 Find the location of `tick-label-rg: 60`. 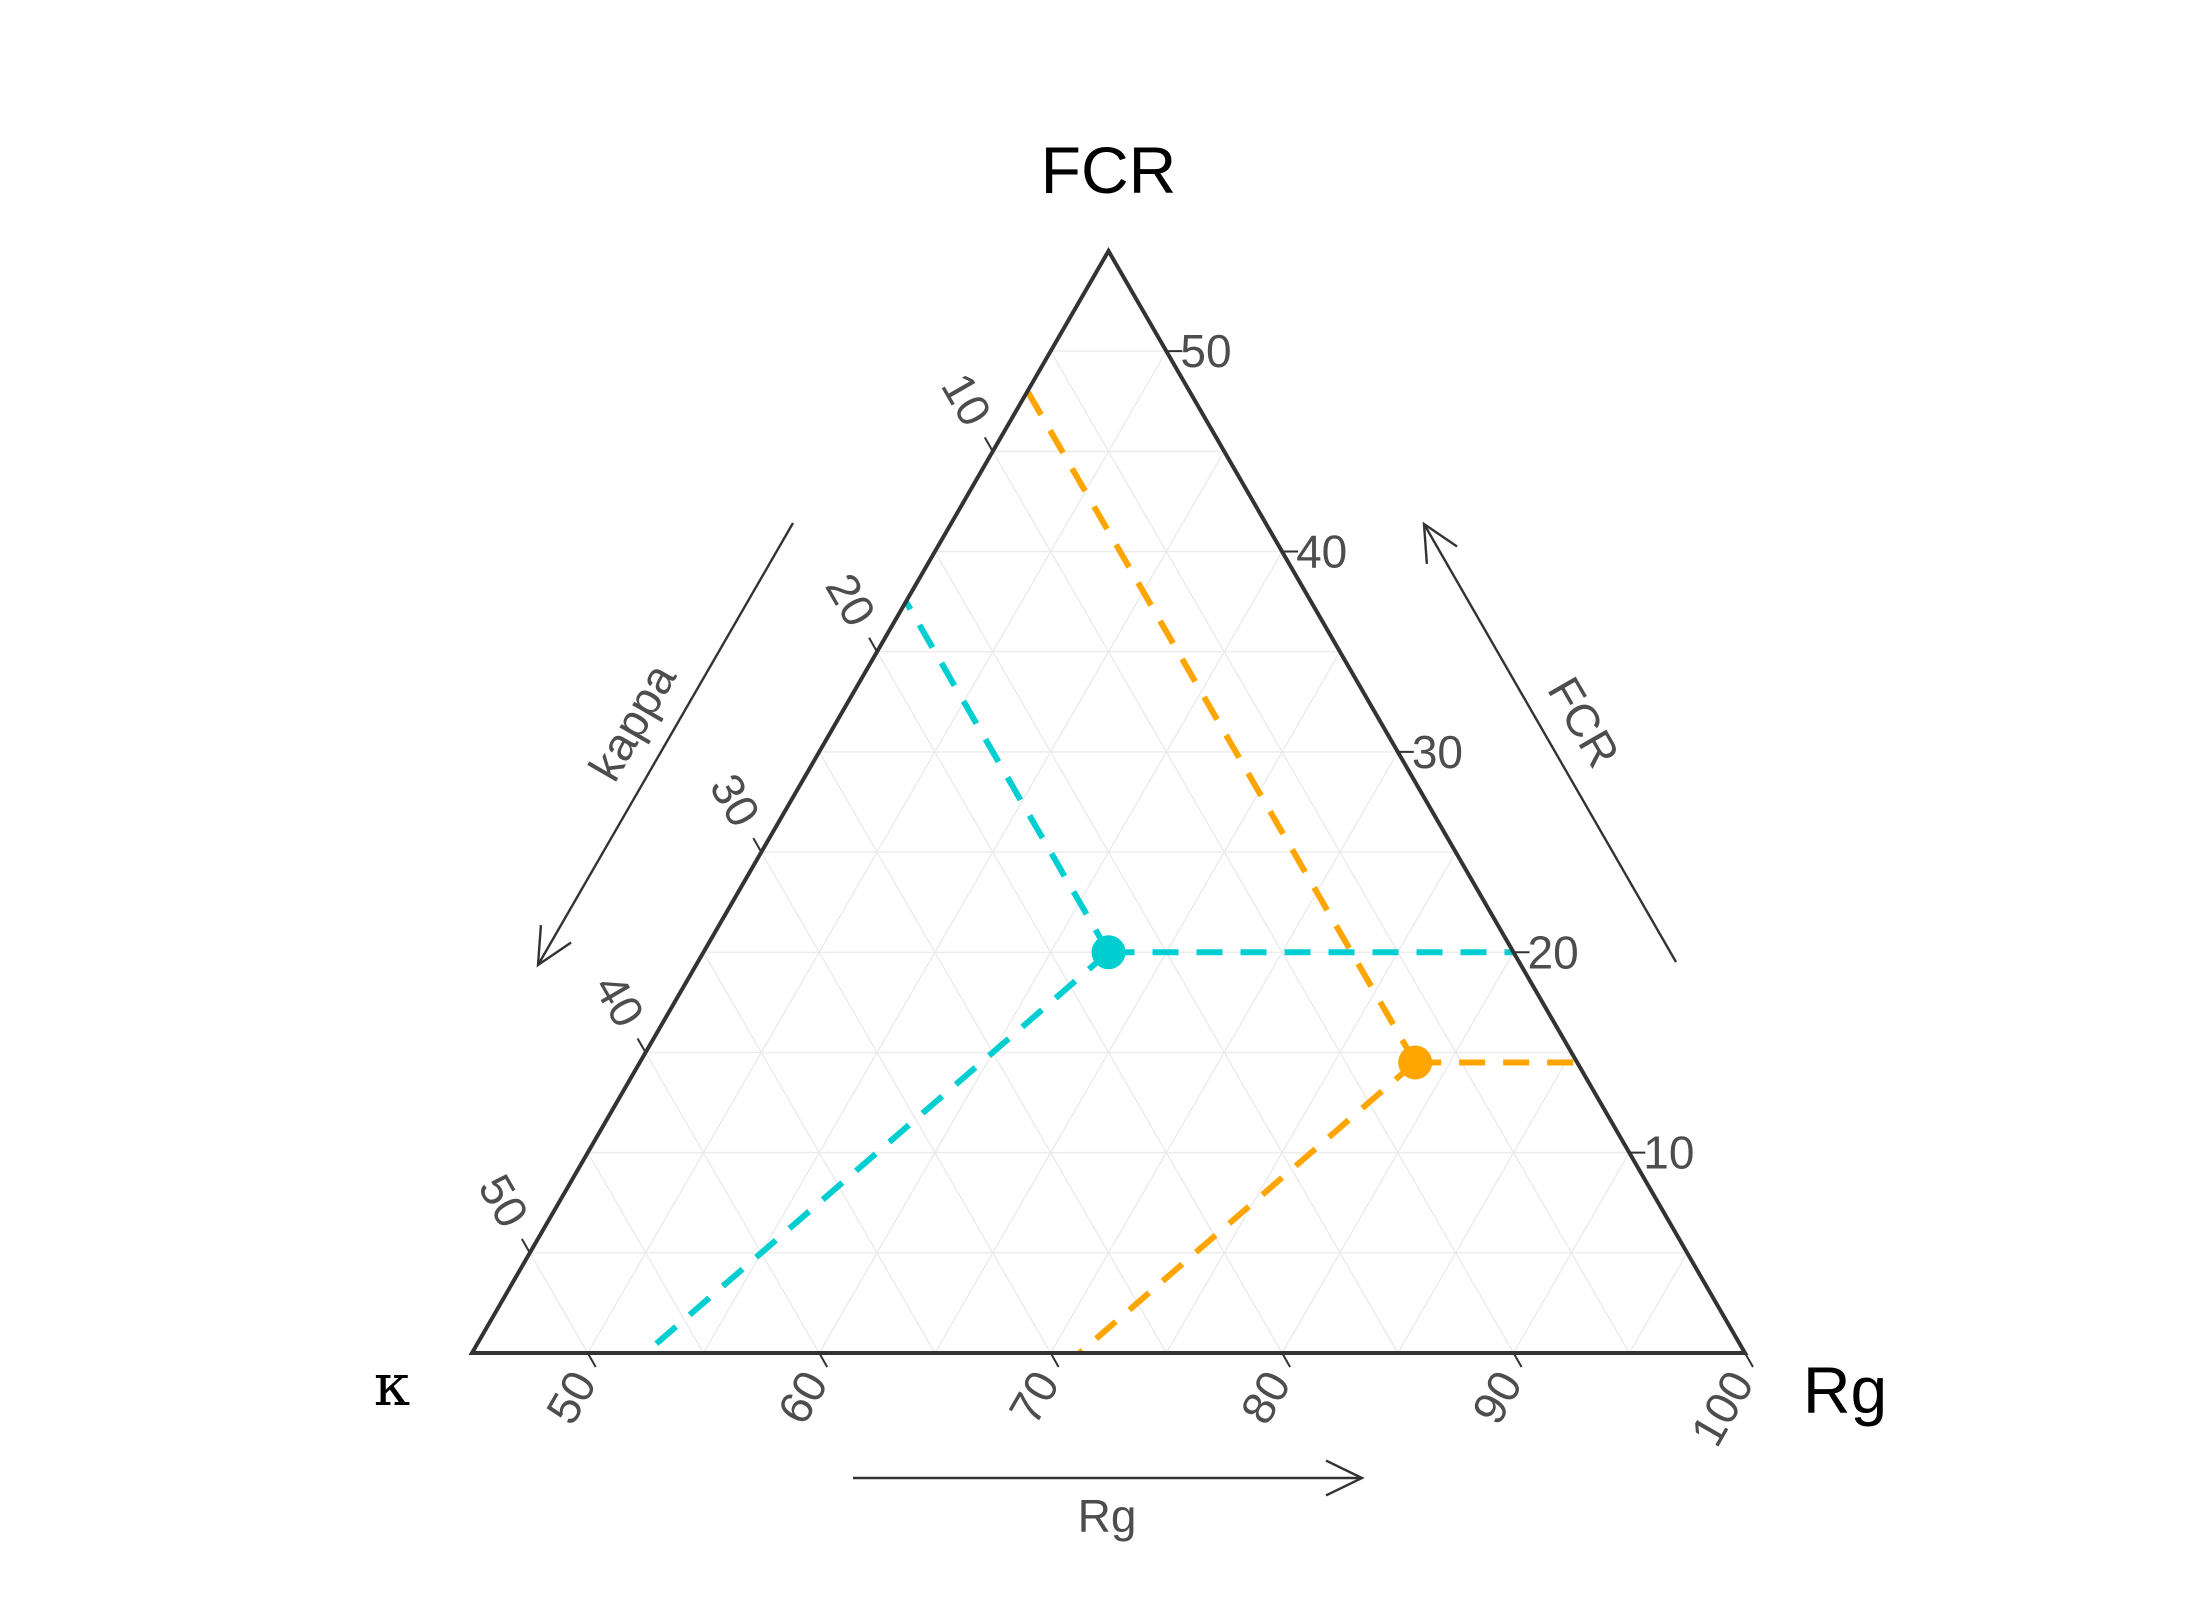

tick-label-rg: 60 is located at coordinates (802, 1397).